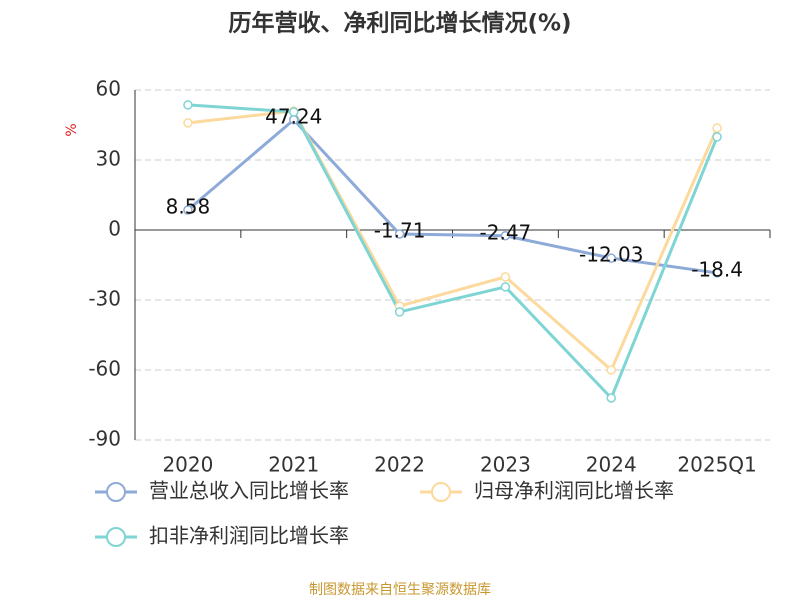  I want to click on data-label: -2.47, so click(506, 232).